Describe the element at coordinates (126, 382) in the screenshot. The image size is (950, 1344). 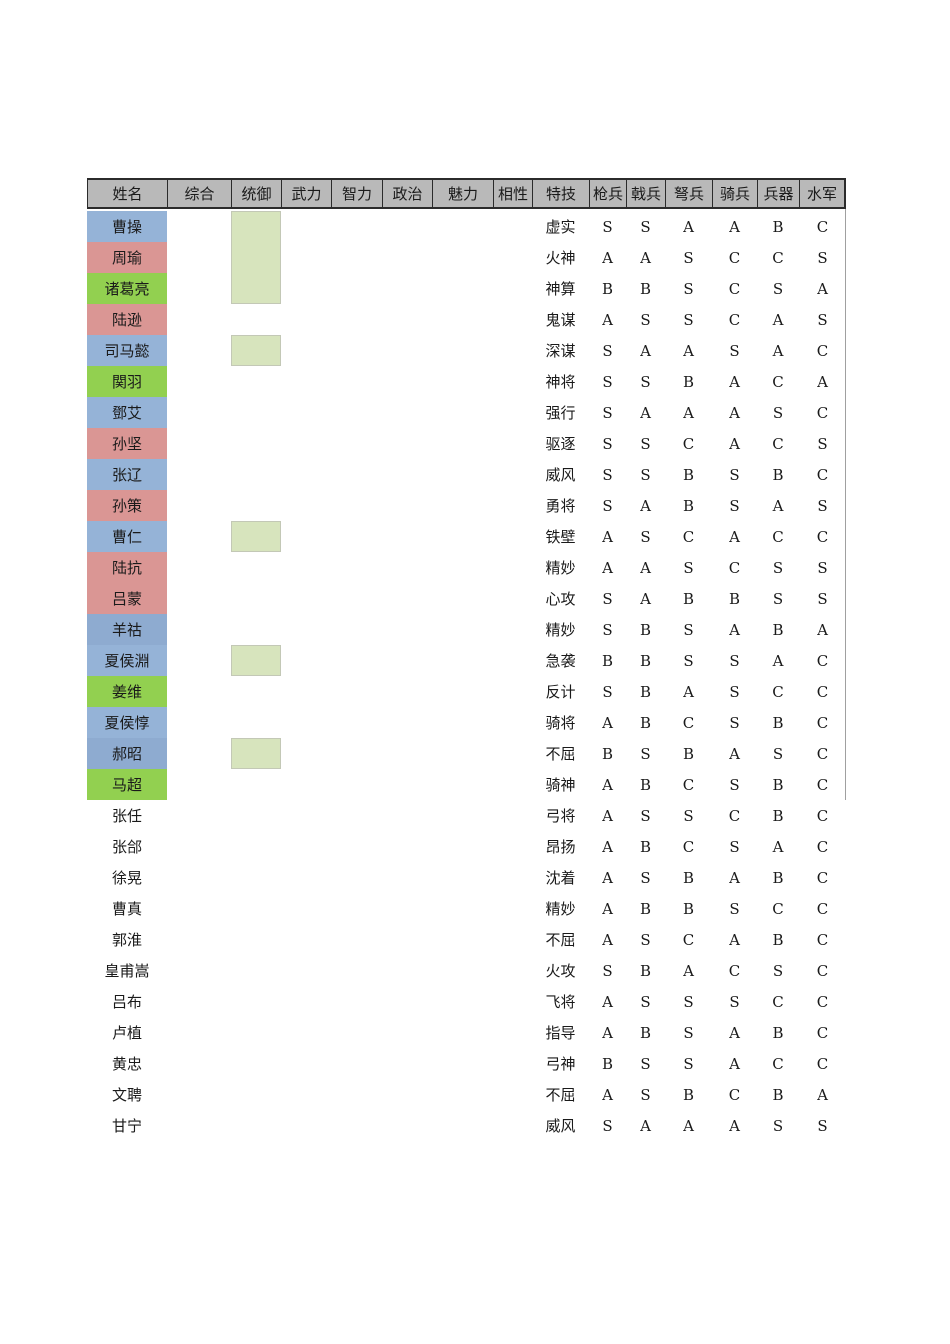
I see `name-cell: 関羽` at that location.